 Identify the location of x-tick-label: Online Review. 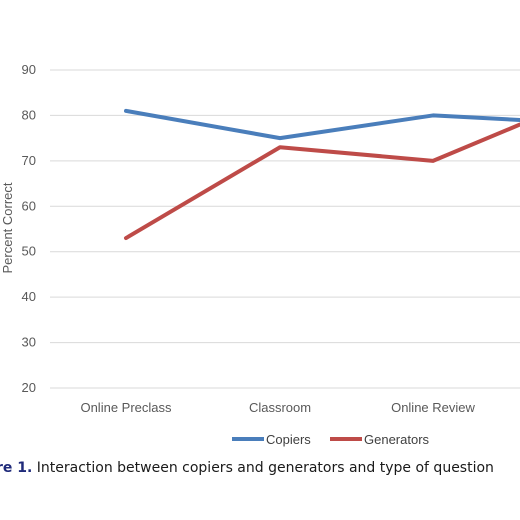
(433, 407).